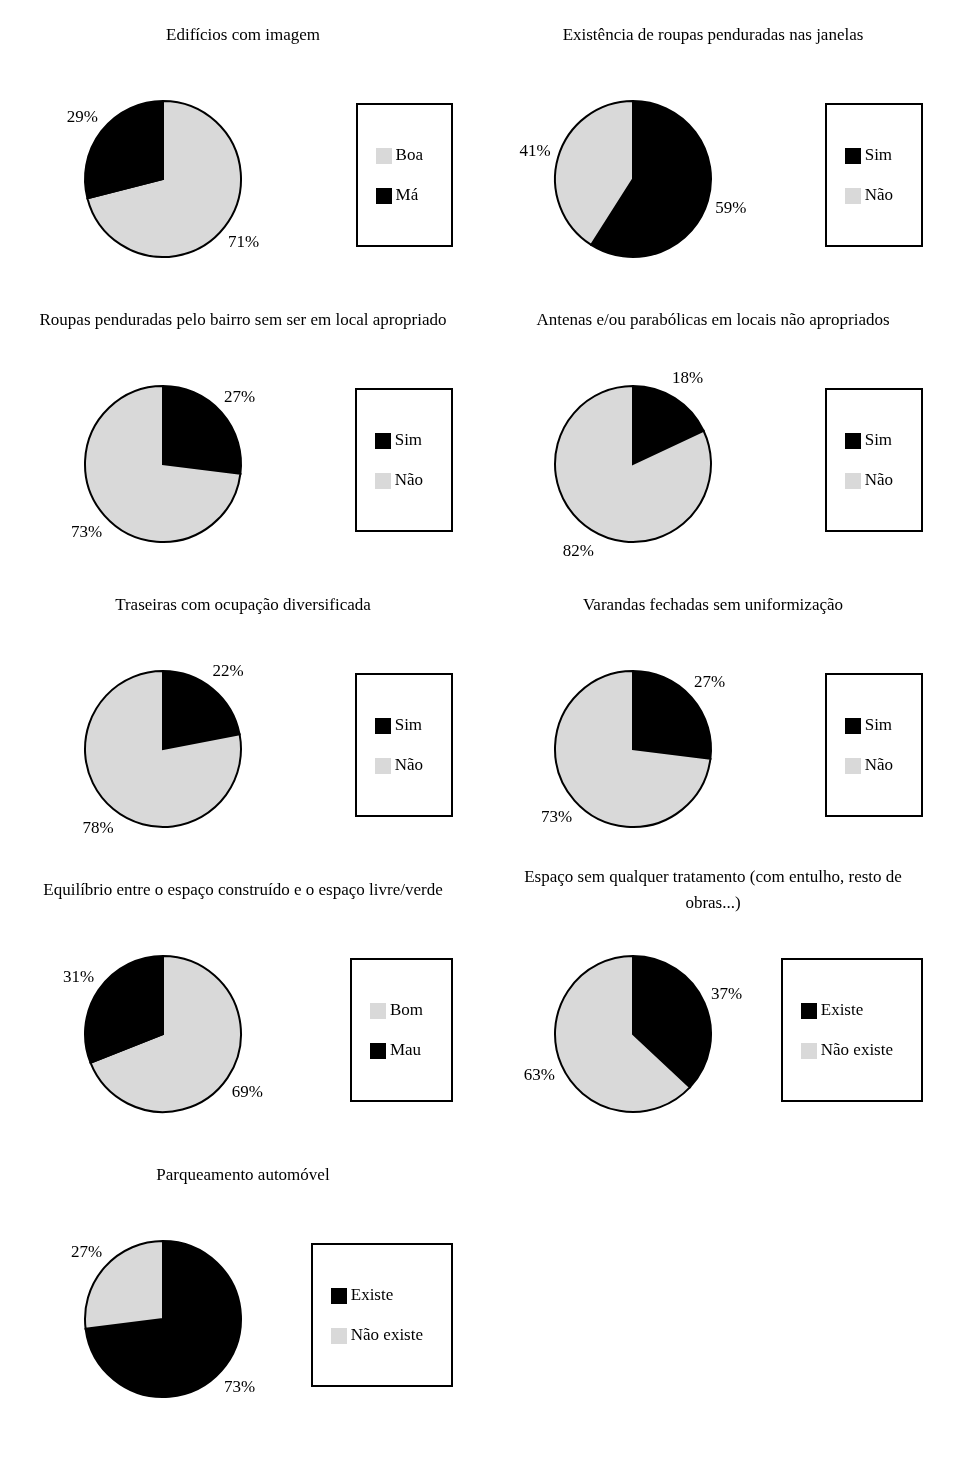 The width and height of the screenshot is (959, 1477). I want to click on data-label: 59%, so click(731, 207).